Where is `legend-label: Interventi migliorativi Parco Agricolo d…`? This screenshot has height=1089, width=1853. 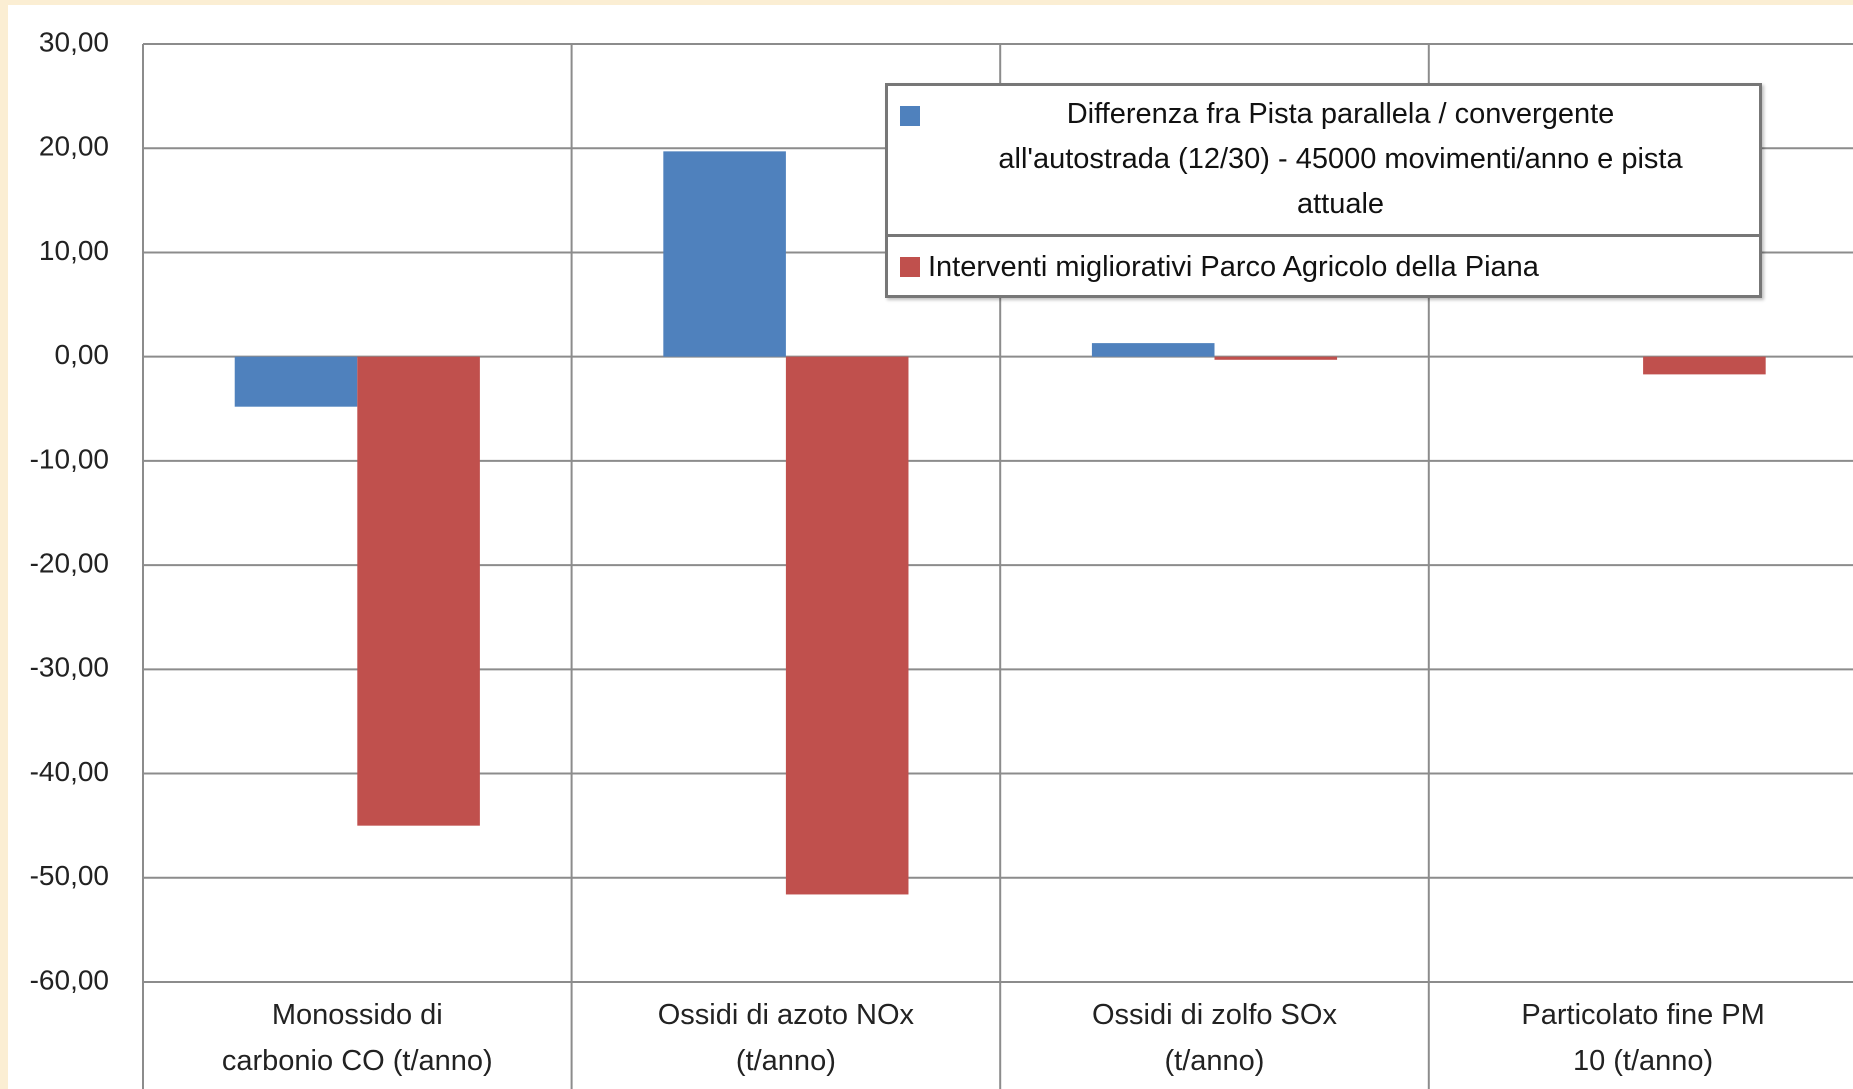 legend-label: Interventi migliorativi Parco Agricolo d… is located at coordinates (1233, 267).